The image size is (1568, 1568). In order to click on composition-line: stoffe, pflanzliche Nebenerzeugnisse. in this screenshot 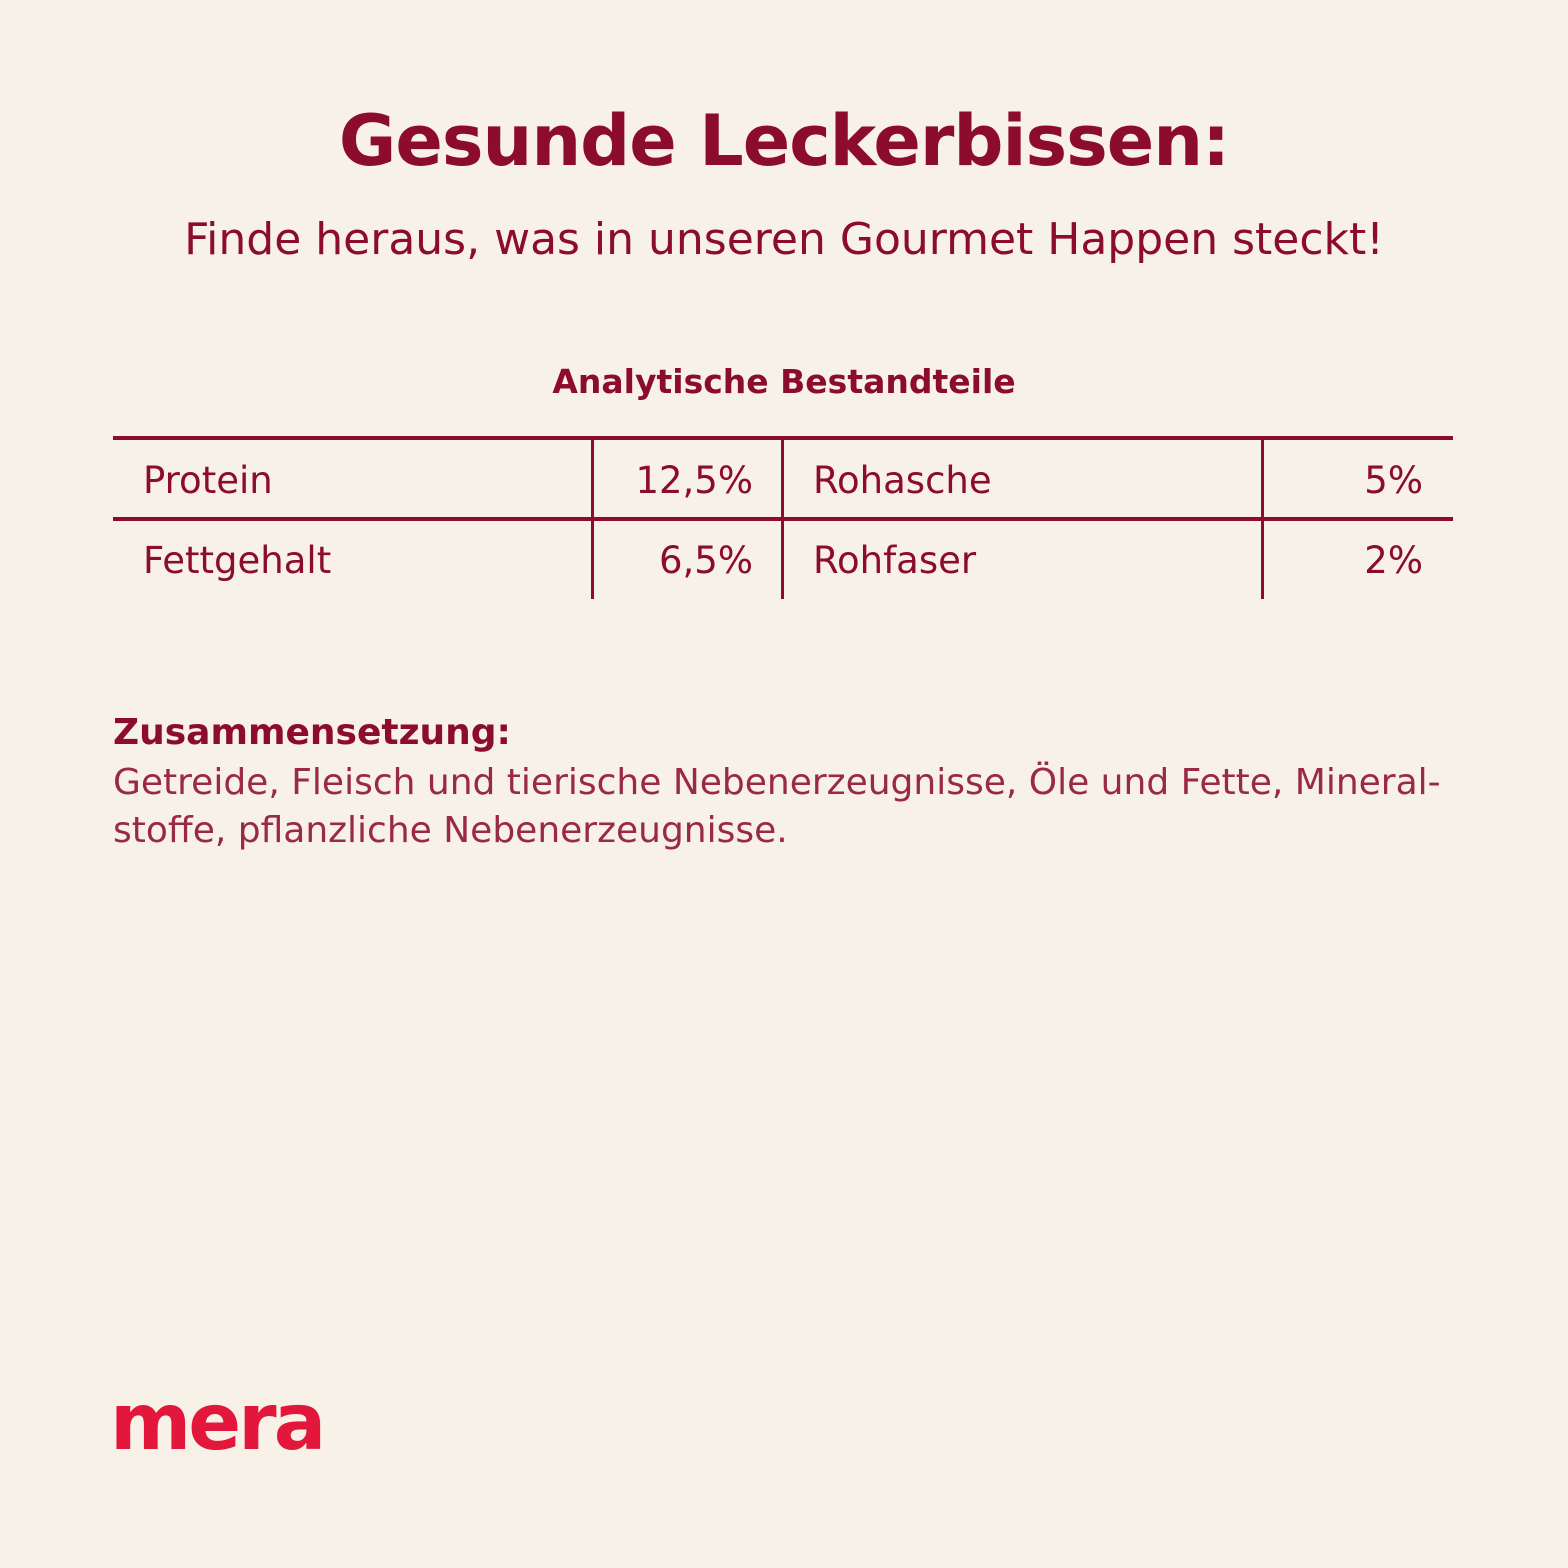, I will do `click(450, 830)`.